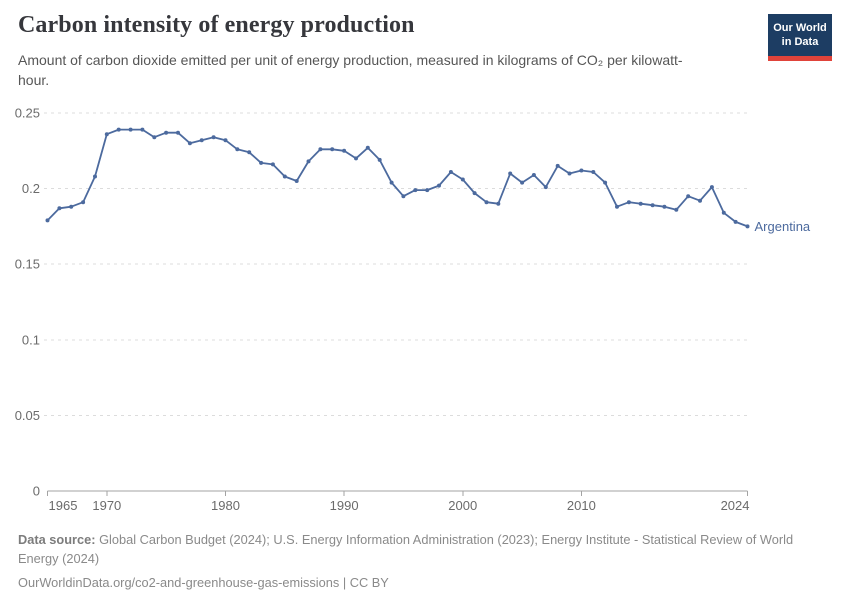 The width and height of the screenshot is (850, 600). What do you see at coordinates (783, 226) in the screenshot?
I see `entity-label-argentina: Argentina` at bounding box center [783, 226].